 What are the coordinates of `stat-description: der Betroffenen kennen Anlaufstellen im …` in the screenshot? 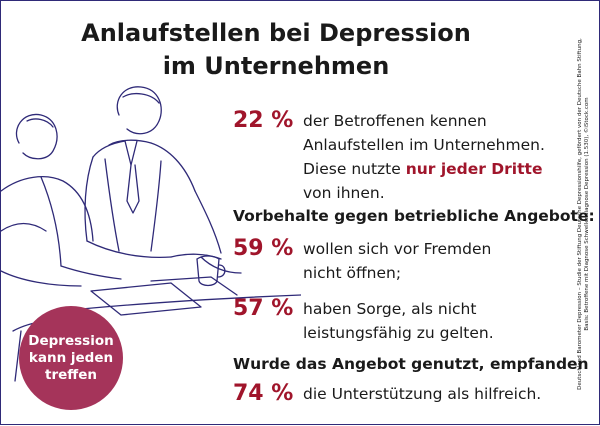 It's located at (424, 157).